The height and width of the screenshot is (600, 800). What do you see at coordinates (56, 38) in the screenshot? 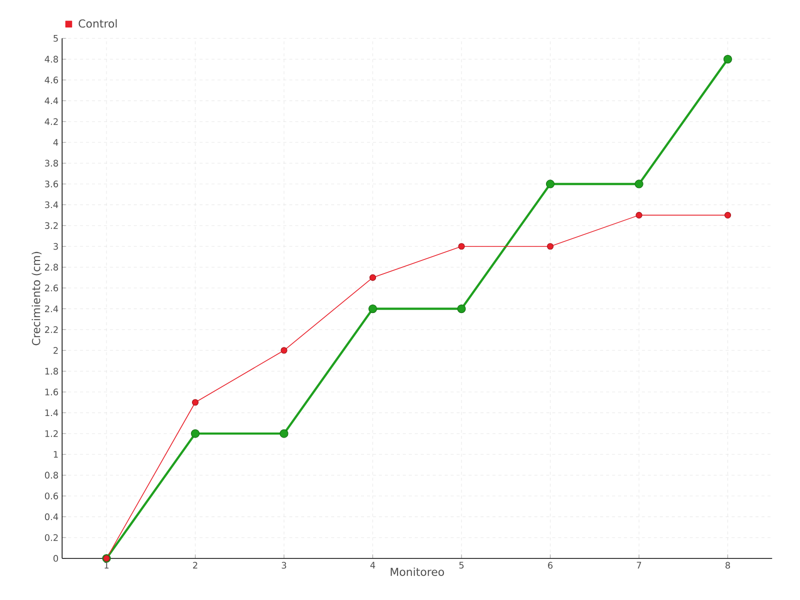
I see `y-tick-label: 5` at bounding box center [56, 38].